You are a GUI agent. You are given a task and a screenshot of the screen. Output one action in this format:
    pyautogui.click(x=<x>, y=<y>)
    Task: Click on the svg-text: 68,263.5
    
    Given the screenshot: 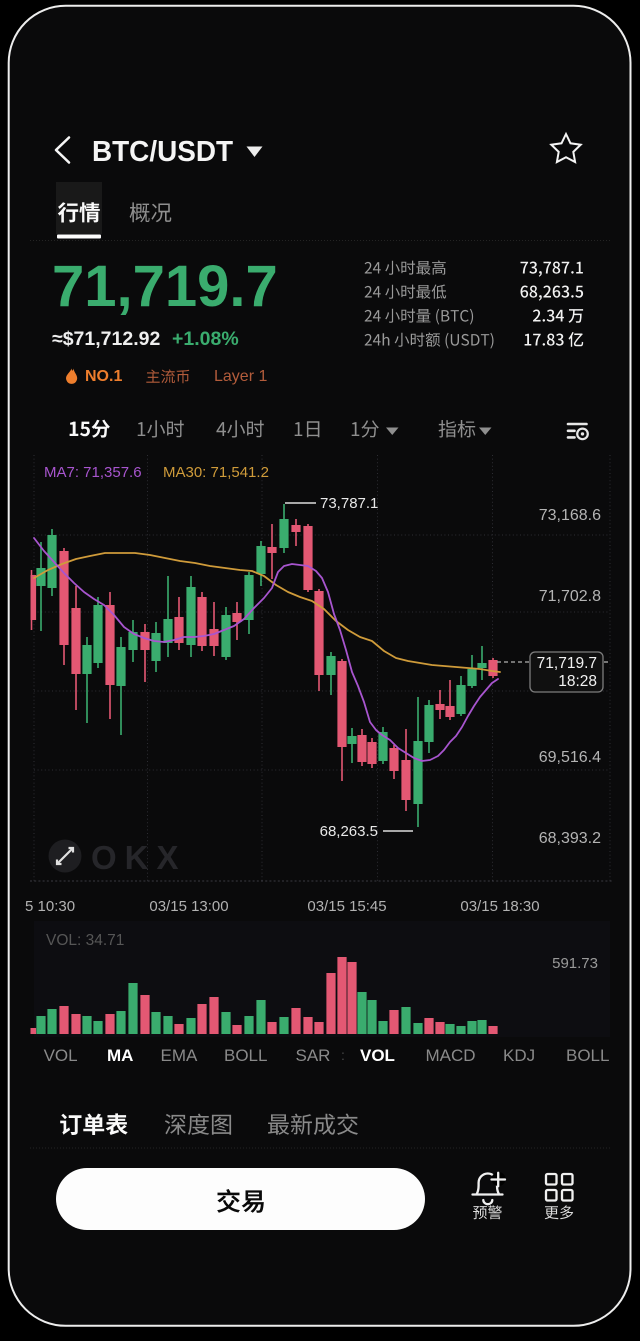 What is the action you would take?
    pyautogui.click(x=349, y=831)
    